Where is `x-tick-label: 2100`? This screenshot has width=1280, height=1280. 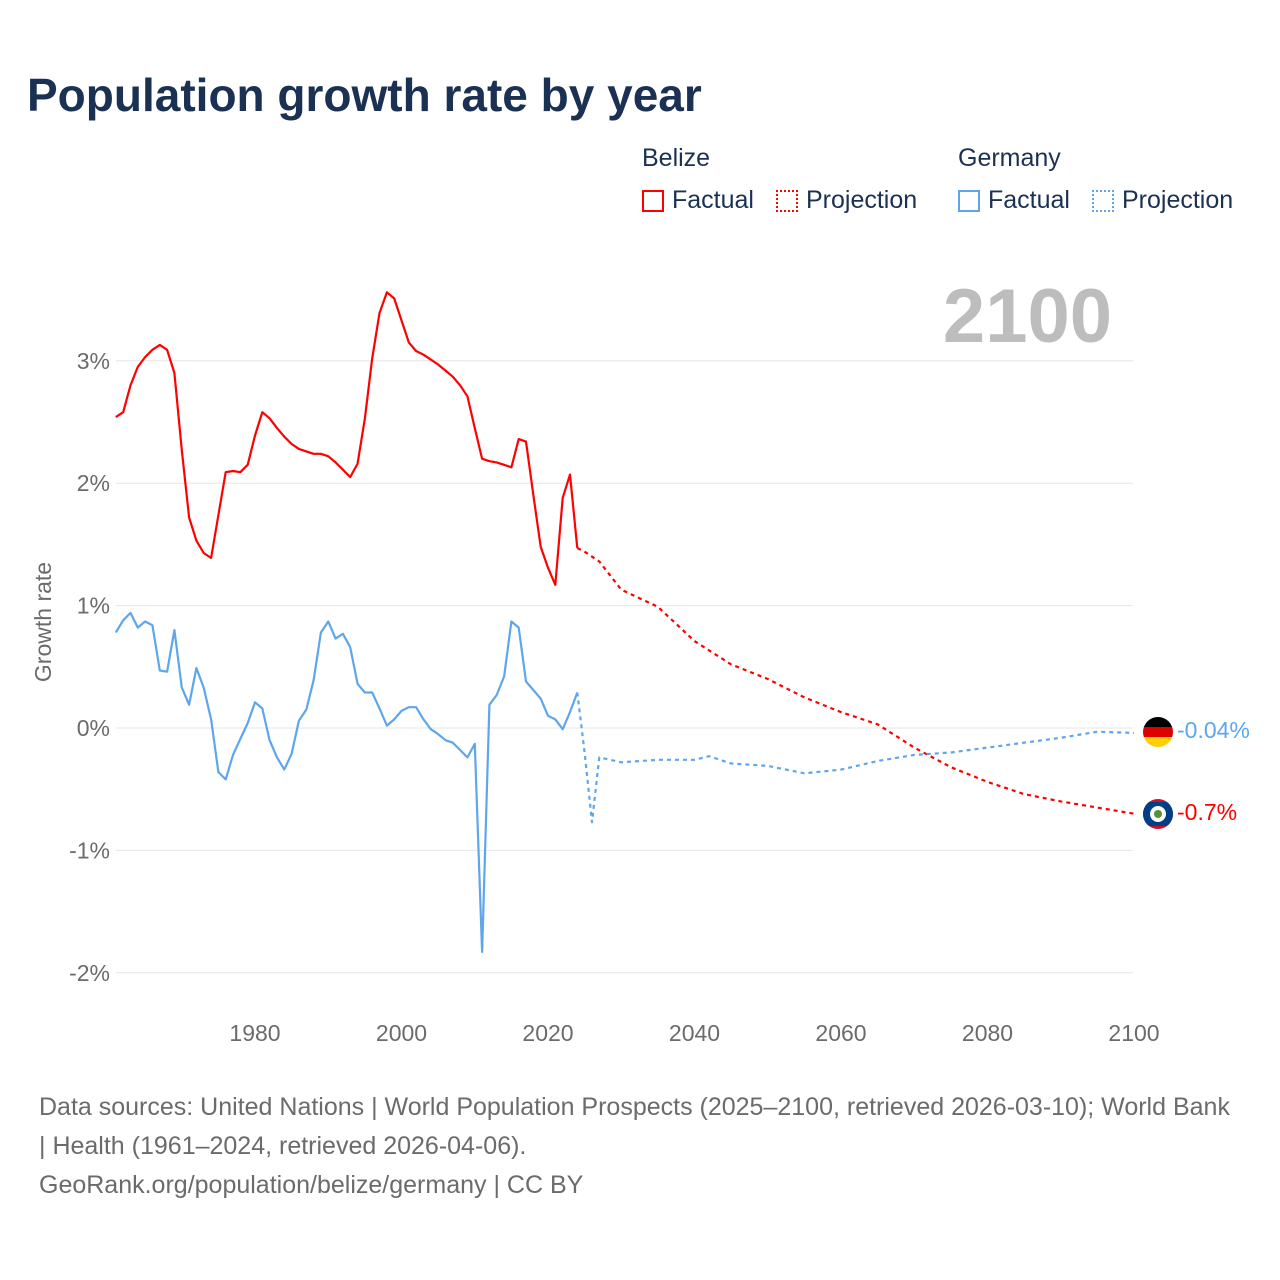 x-tick-label: 2100 is located at coordinates (1133, 1033).